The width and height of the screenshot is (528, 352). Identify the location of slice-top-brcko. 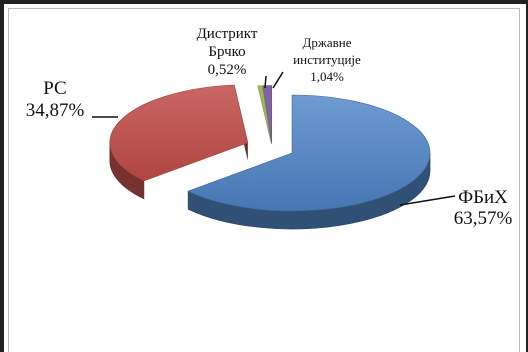
(264, 114).